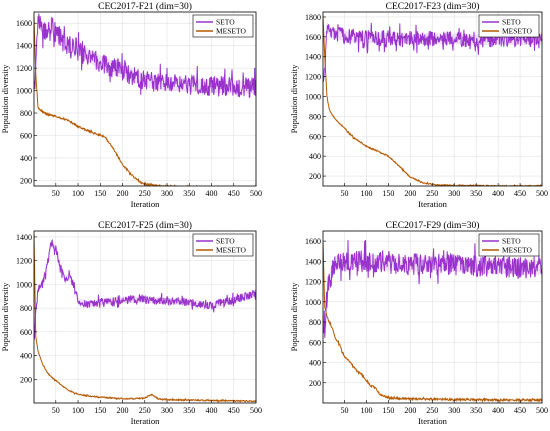  Describe the element at coordinates (145, 6) in the screenshot. I see `chart-title: CEC2017-F21 (dim=30)` at that location.